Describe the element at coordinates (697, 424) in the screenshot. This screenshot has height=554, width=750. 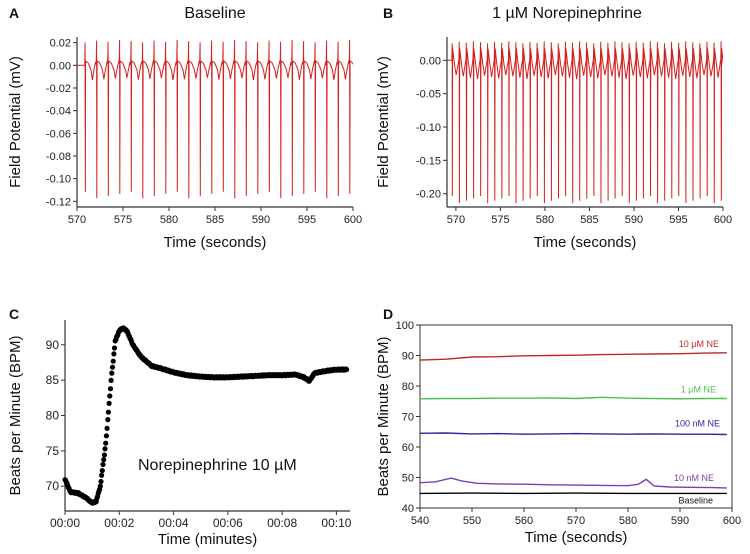
I see `series-label-2: 100 nM NE` at that location.